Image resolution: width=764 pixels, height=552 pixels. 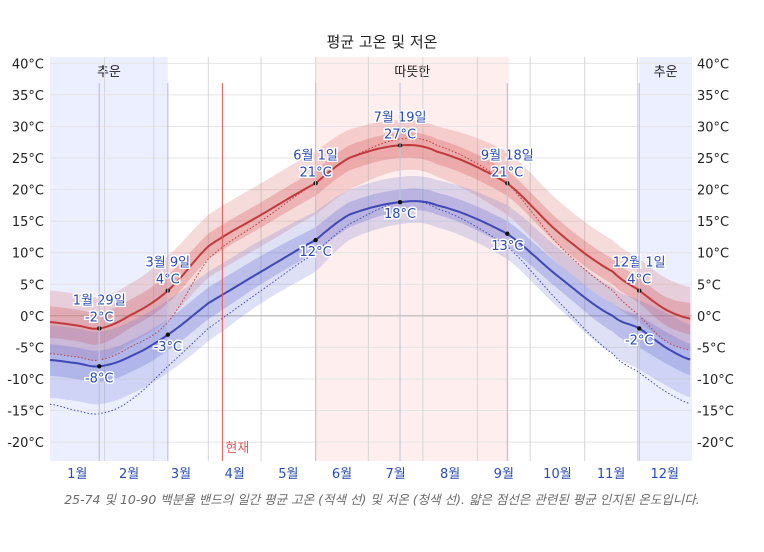 I want to click on x-tick-label: 12월, so click(x=664, y=474).